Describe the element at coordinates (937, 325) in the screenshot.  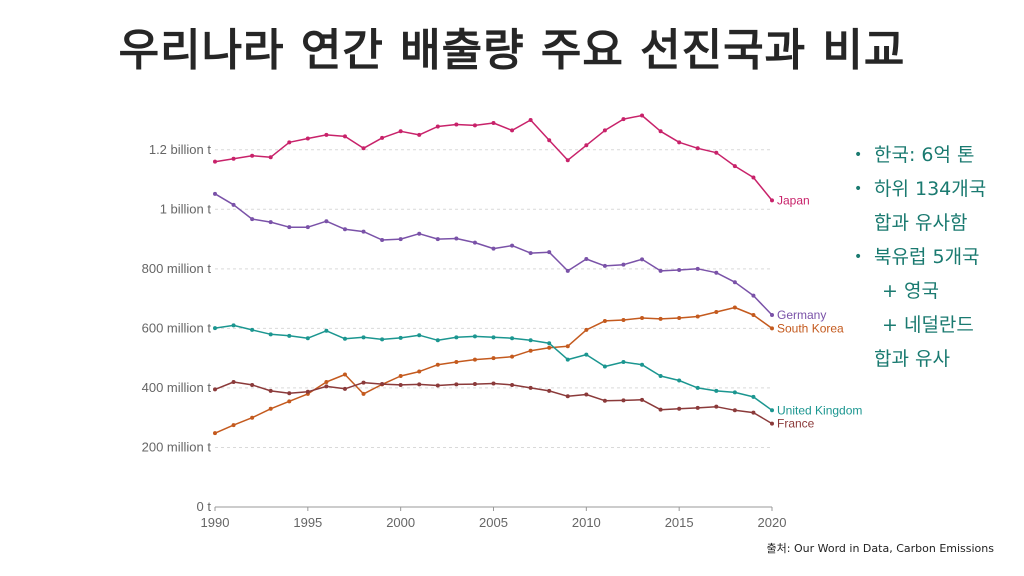
I see `note-item-continued: + 네덜란드` at that location.